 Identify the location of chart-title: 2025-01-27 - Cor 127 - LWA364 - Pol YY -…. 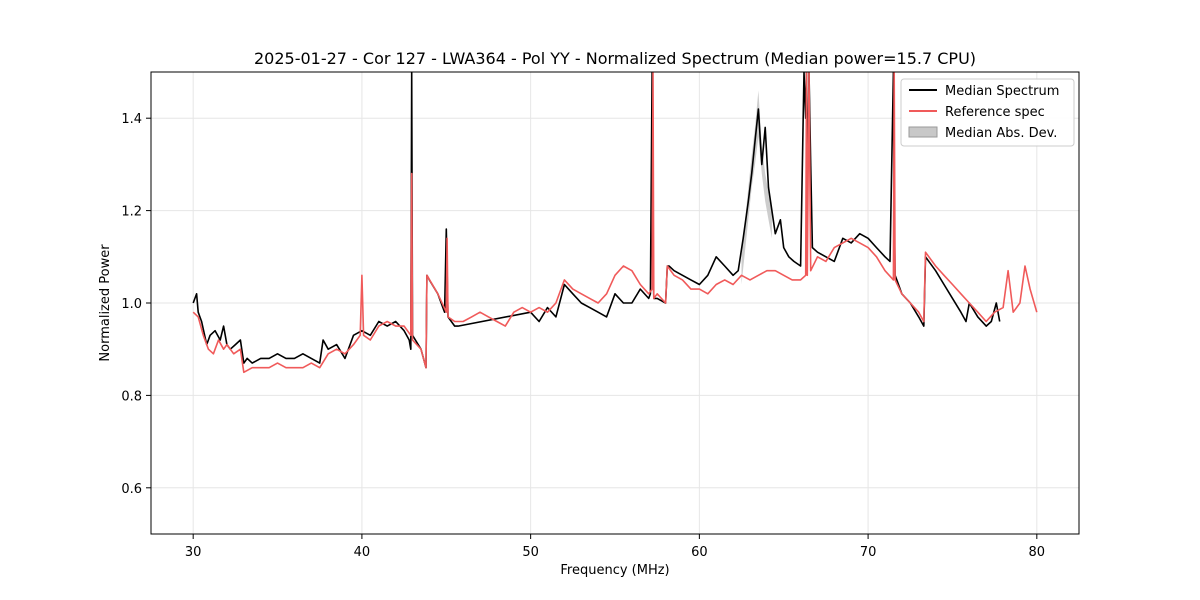
(615, 58).